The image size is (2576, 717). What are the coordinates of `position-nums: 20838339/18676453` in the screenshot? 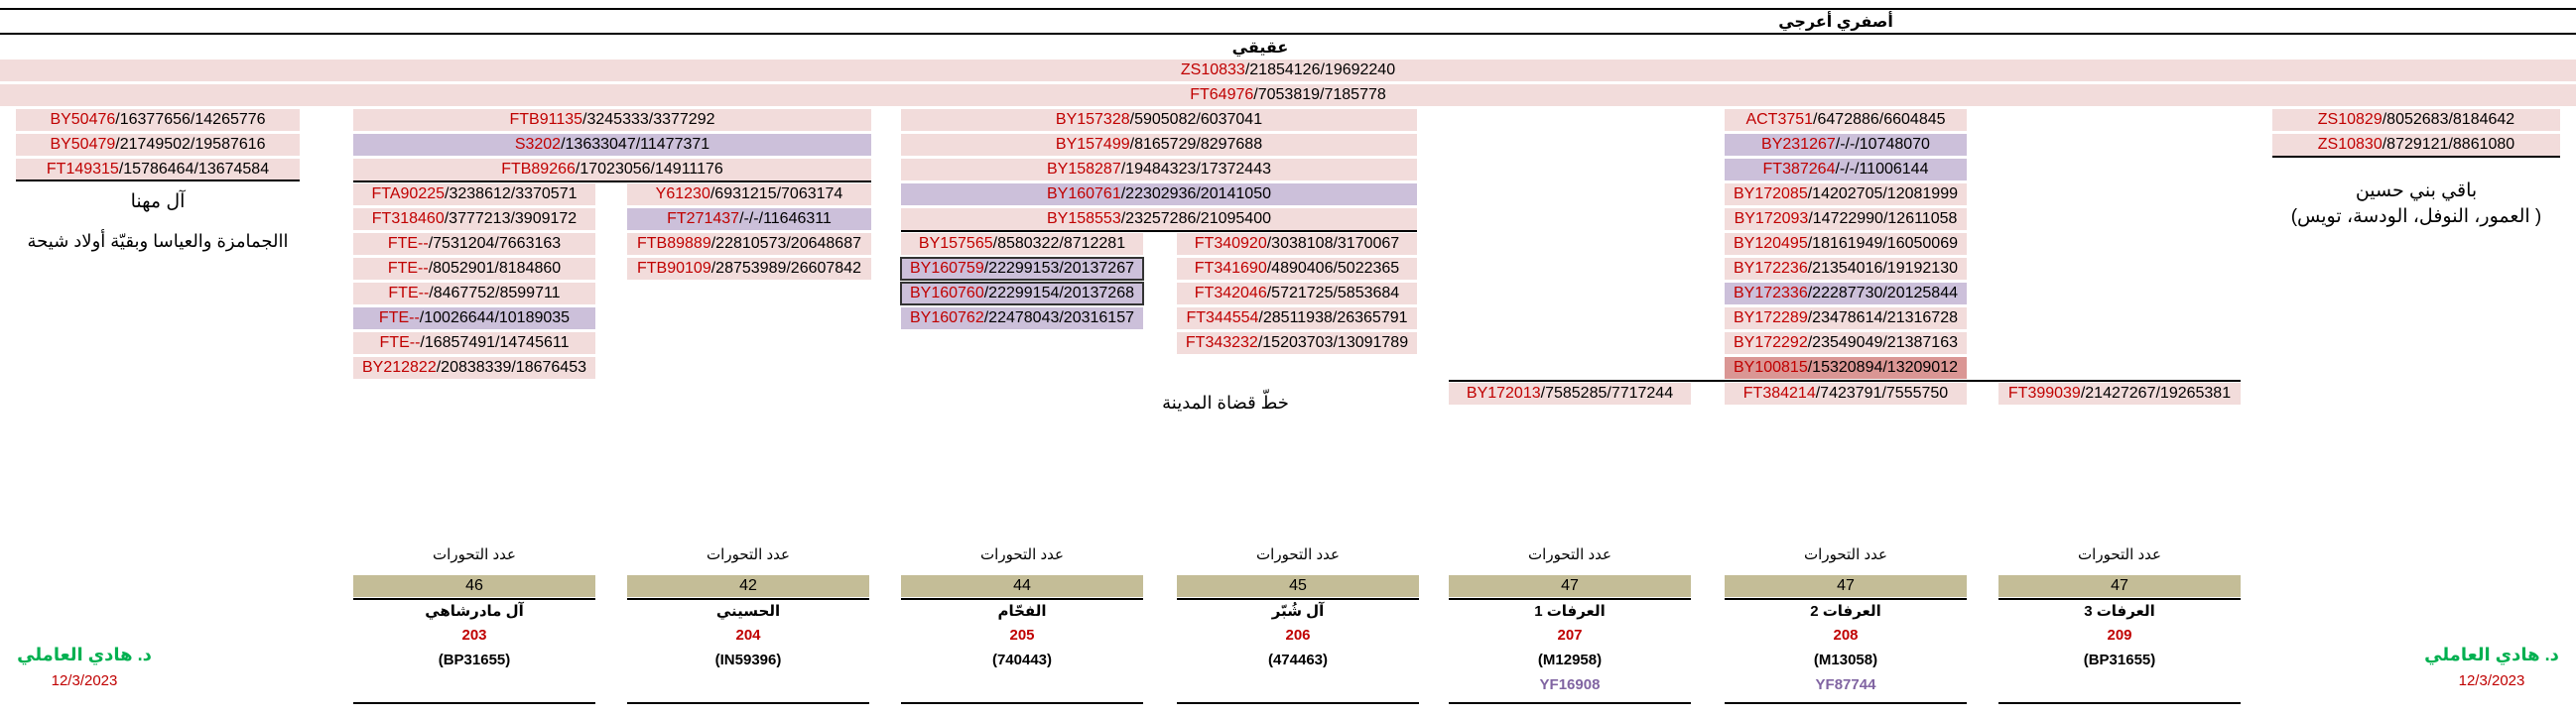 It's located at (514, 367).